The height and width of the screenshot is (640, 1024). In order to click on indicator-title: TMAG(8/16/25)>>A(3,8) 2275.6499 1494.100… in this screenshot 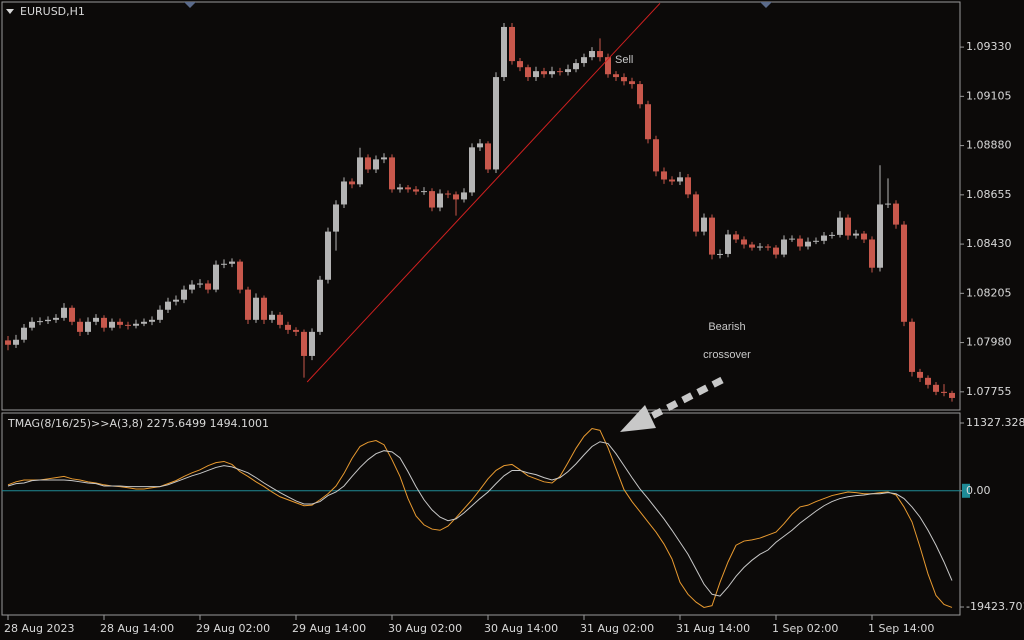, I will do `click(138, 423)`.